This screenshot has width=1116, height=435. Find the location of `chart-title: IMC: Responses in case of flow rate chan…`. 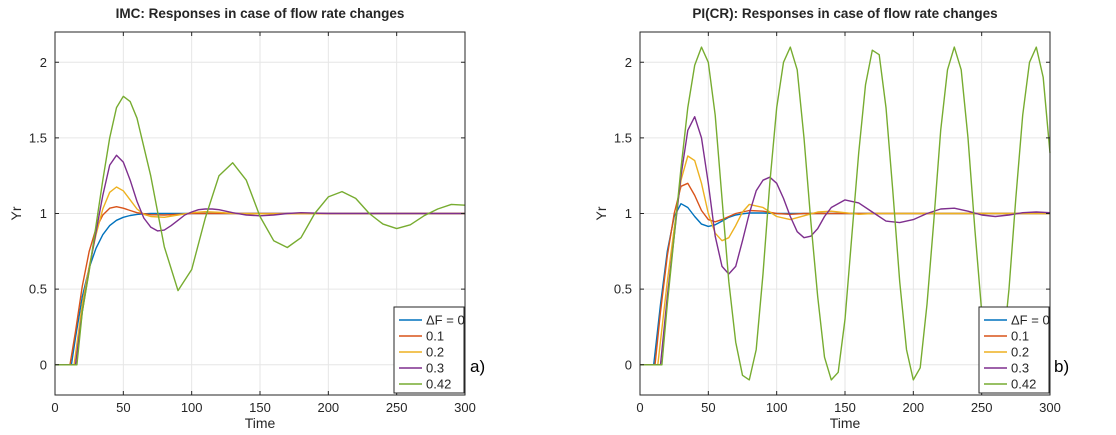

chart-title: IMC: Responses in case of flow rate chan… is located at coordinates (260, 13).